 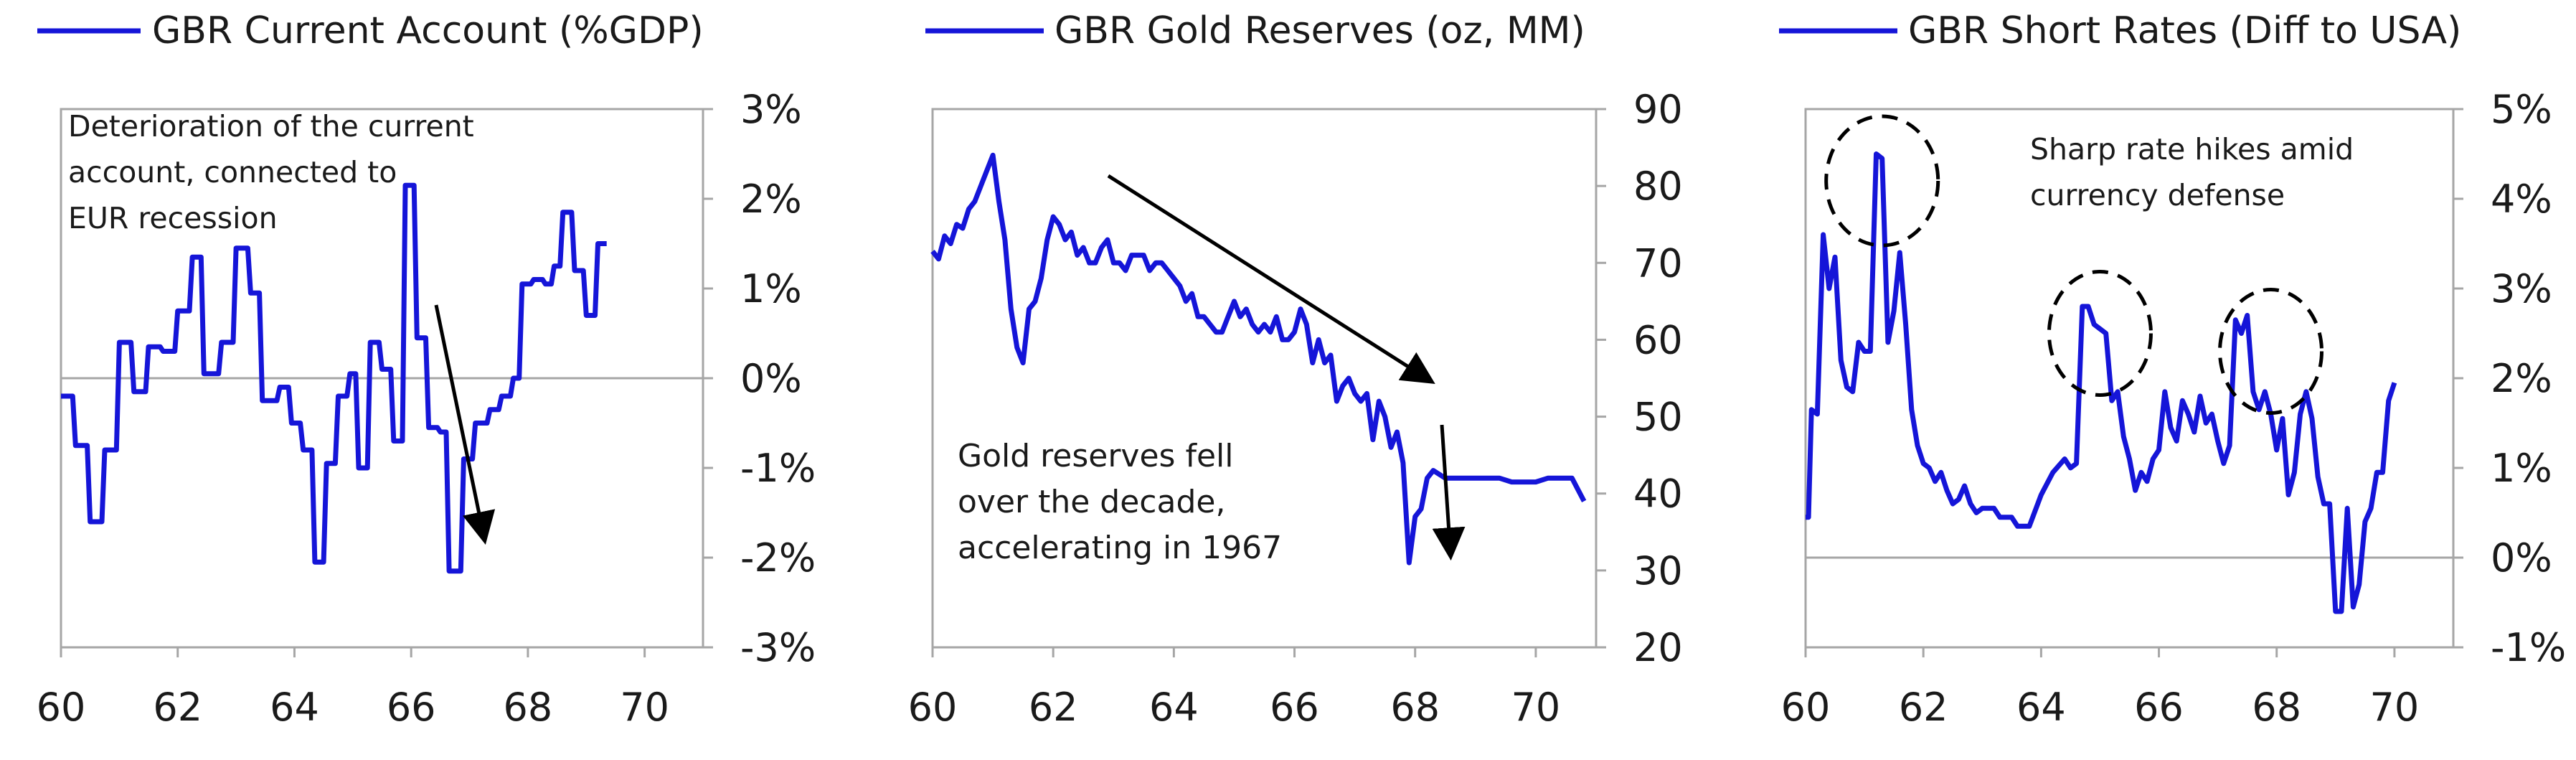 I want to click on legend-label: GBR Current Account (%GDP), so click(x=428, y=30).